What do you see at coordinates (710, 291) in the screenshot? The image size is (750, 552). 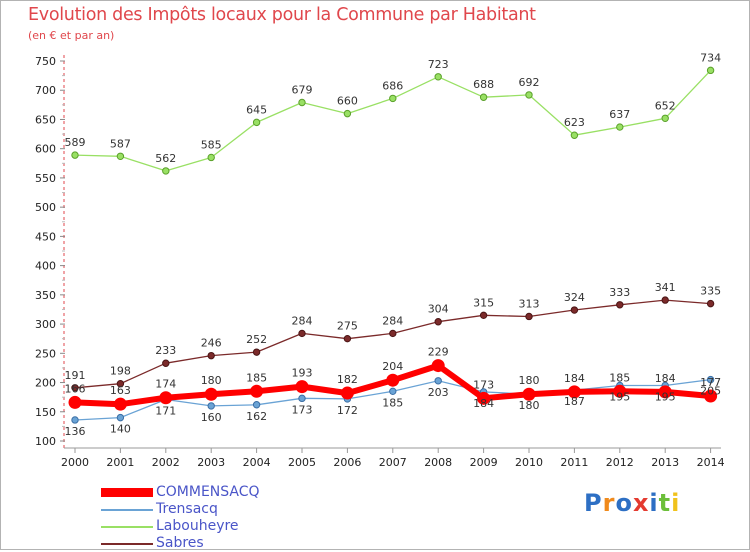 I see `data-label-sabres: 335` at bounding box center [710, 291].